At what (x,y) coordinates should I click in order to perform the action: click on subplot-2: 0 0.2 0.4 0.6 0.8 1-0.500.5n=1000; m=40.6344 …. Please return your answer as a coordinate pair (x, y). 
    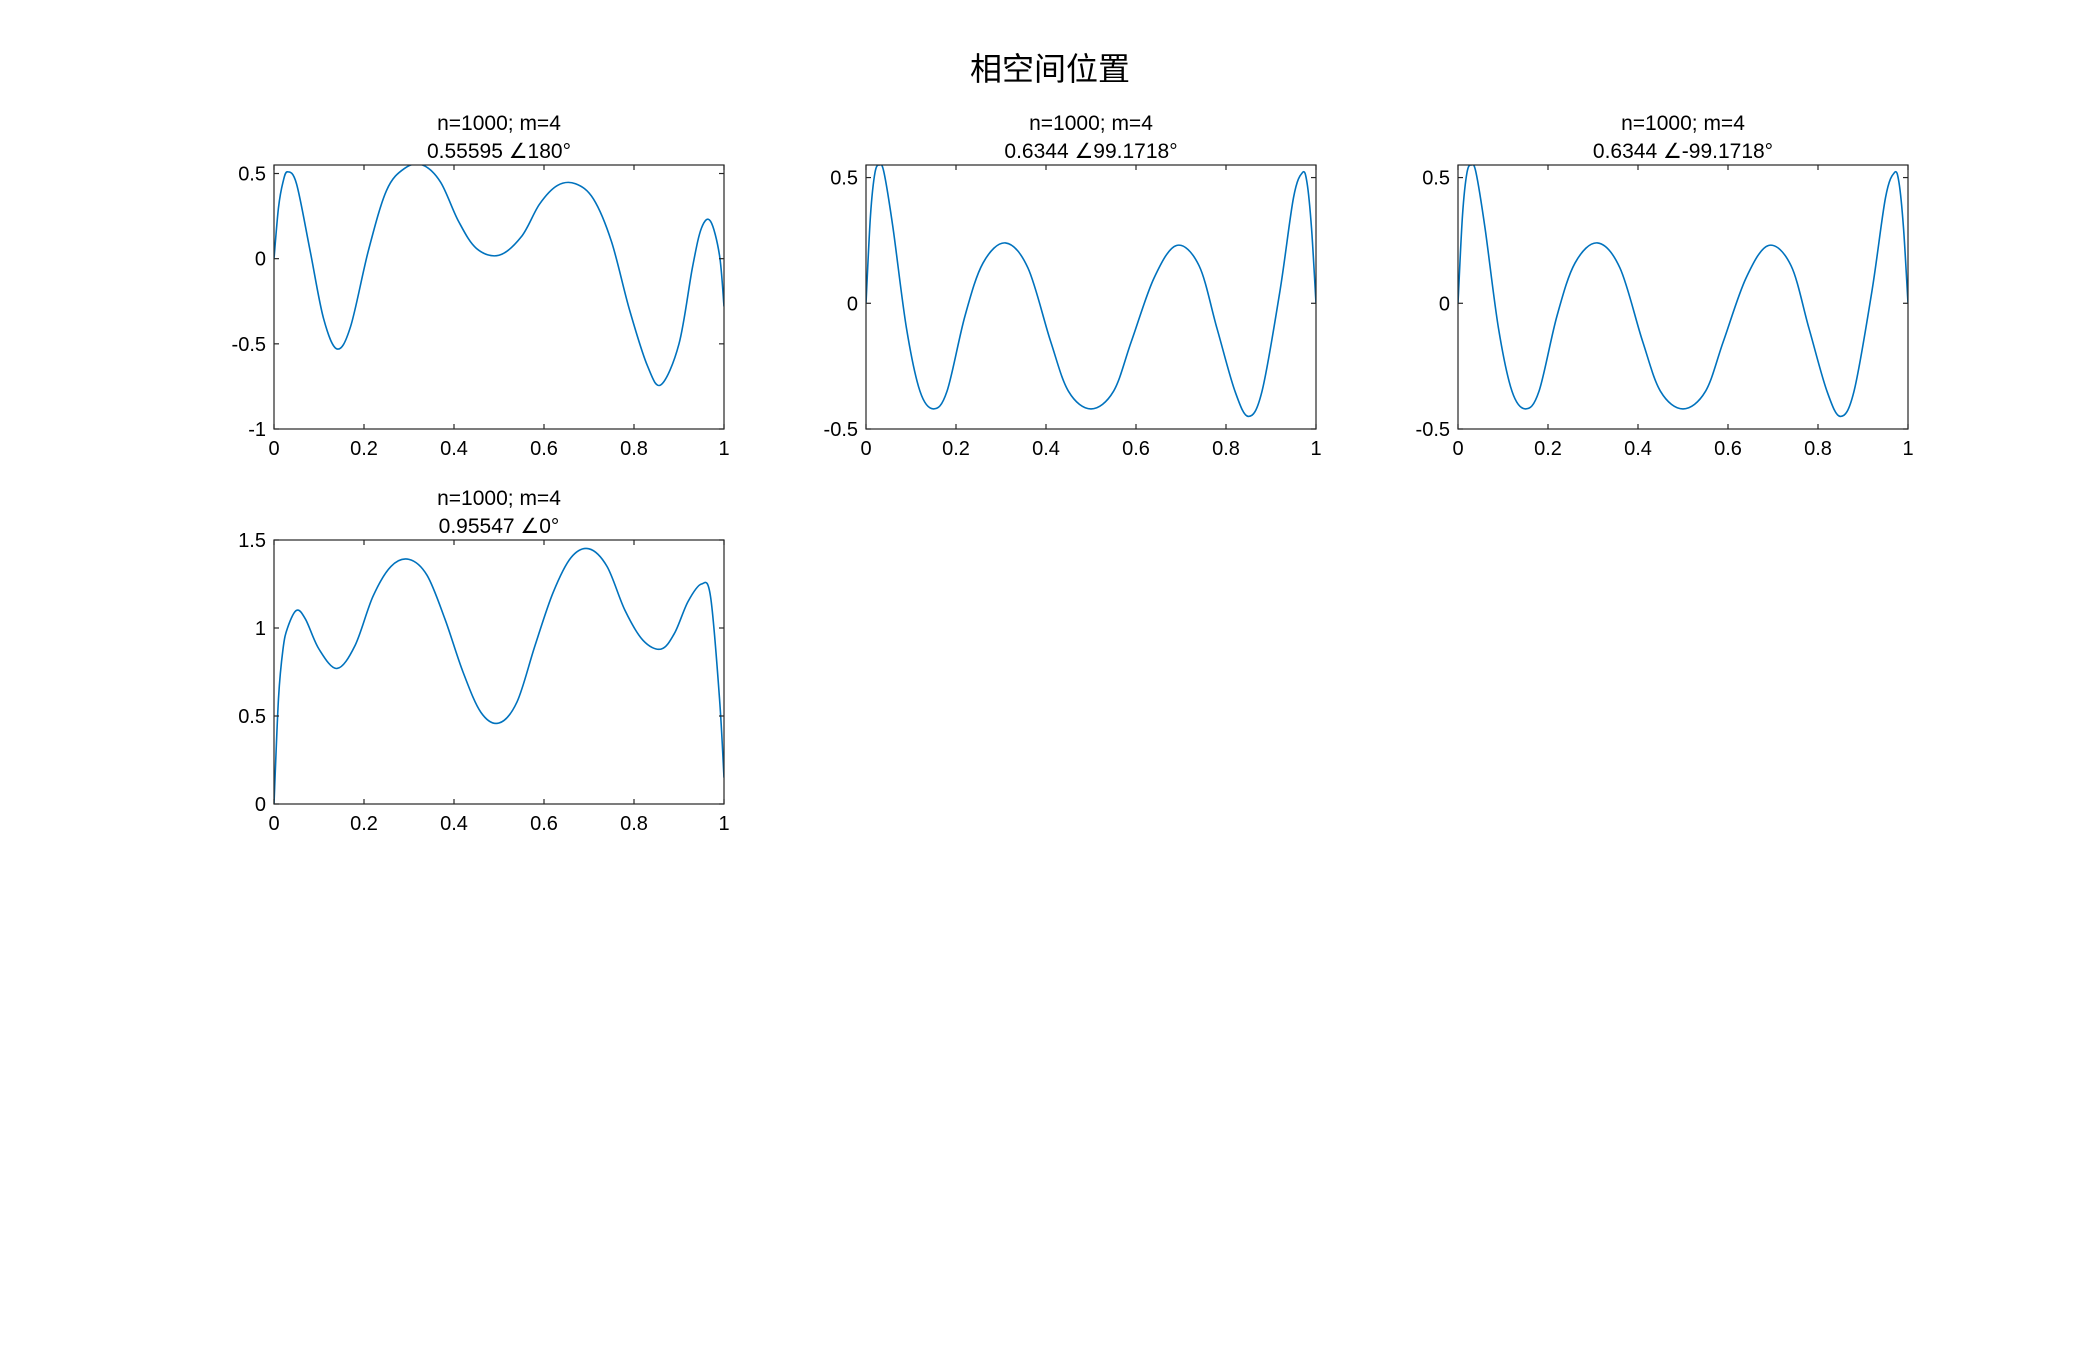
    Looking at the image, I should click on (1073, 286).